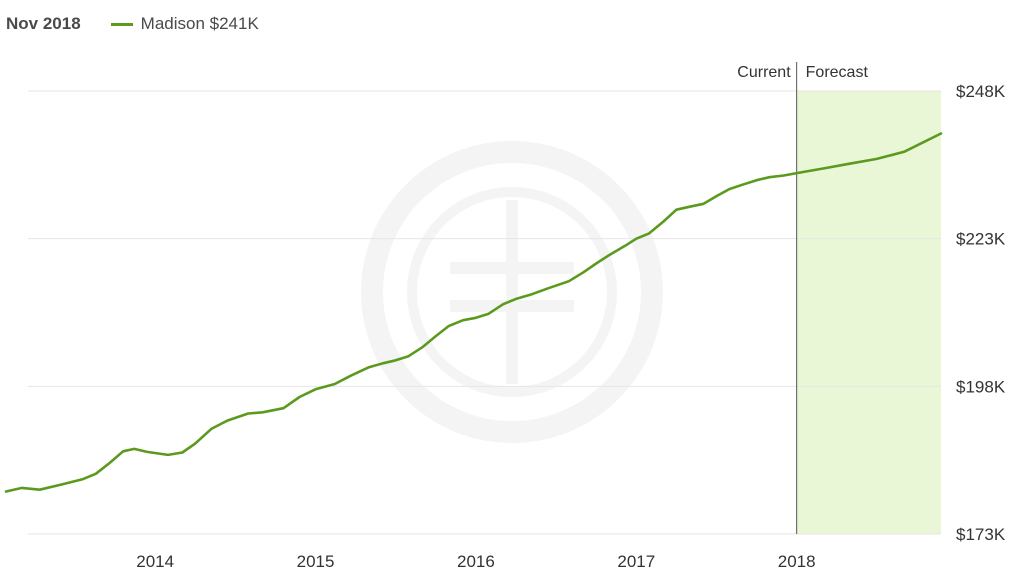  Describe the element at coordinates (981, 386) in the screenshot. I see `y-tick-label: $198K` at that location.